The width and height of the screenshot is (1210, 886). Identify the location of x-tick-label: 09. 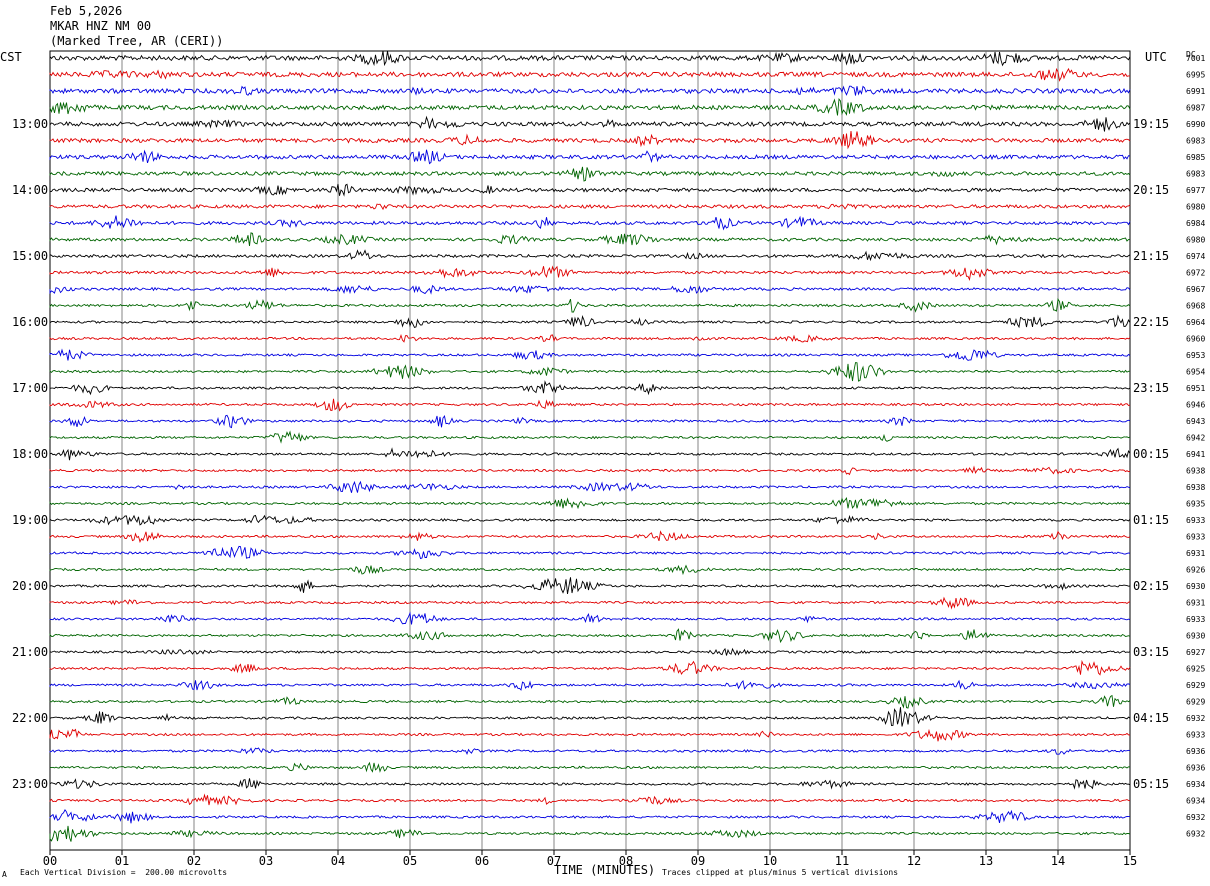
(698, 861).